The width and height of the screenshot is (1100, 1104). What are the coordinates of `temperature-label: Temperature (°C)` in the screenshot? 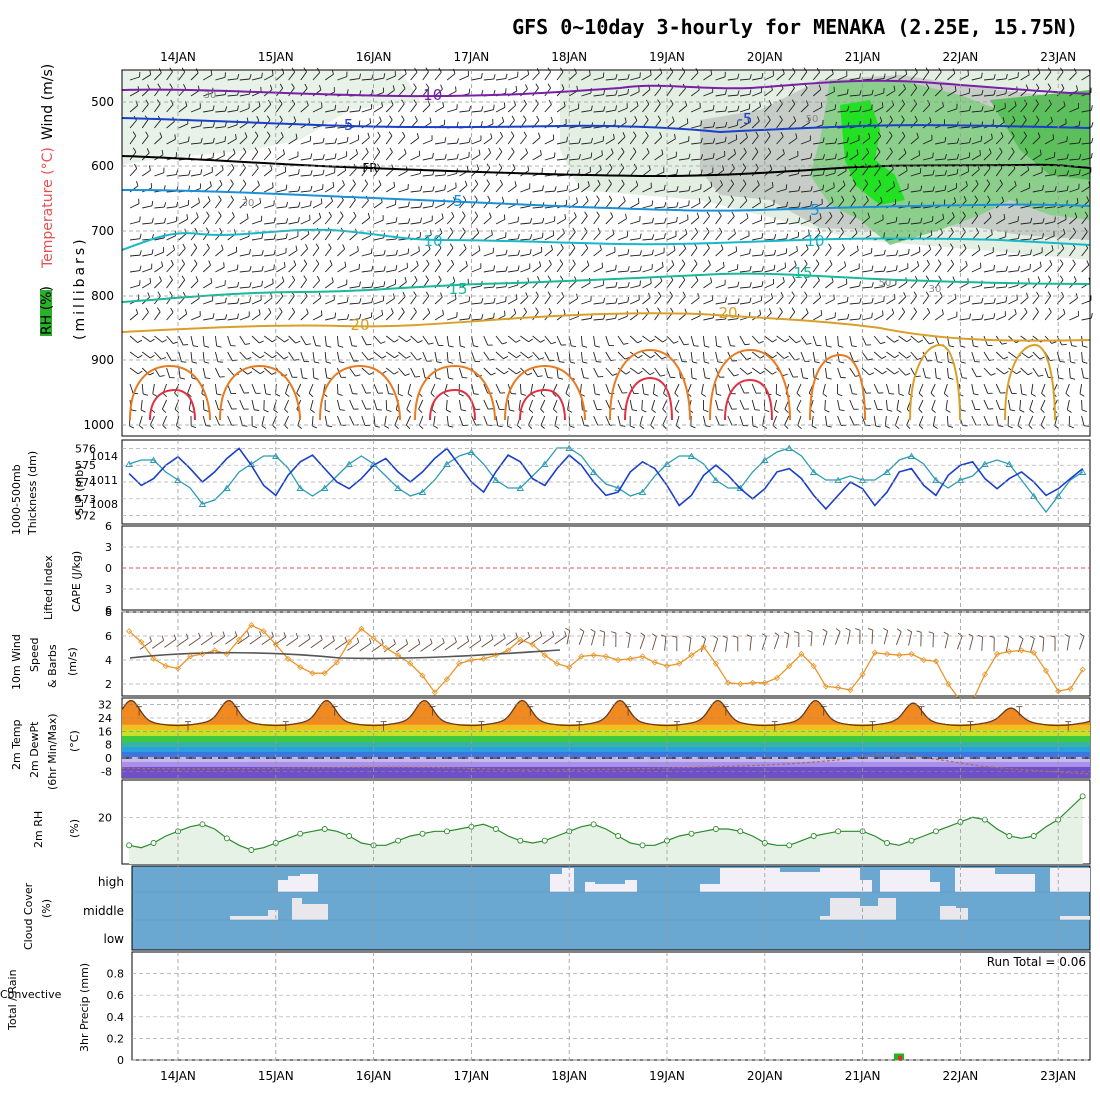 It's located at (48, 208).